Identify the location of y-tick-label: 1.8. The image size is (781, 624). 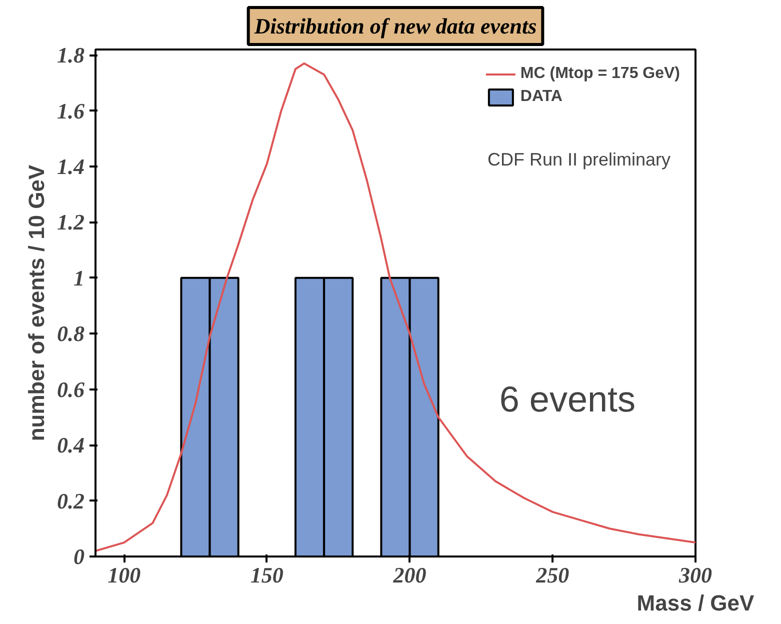
(70, 55).